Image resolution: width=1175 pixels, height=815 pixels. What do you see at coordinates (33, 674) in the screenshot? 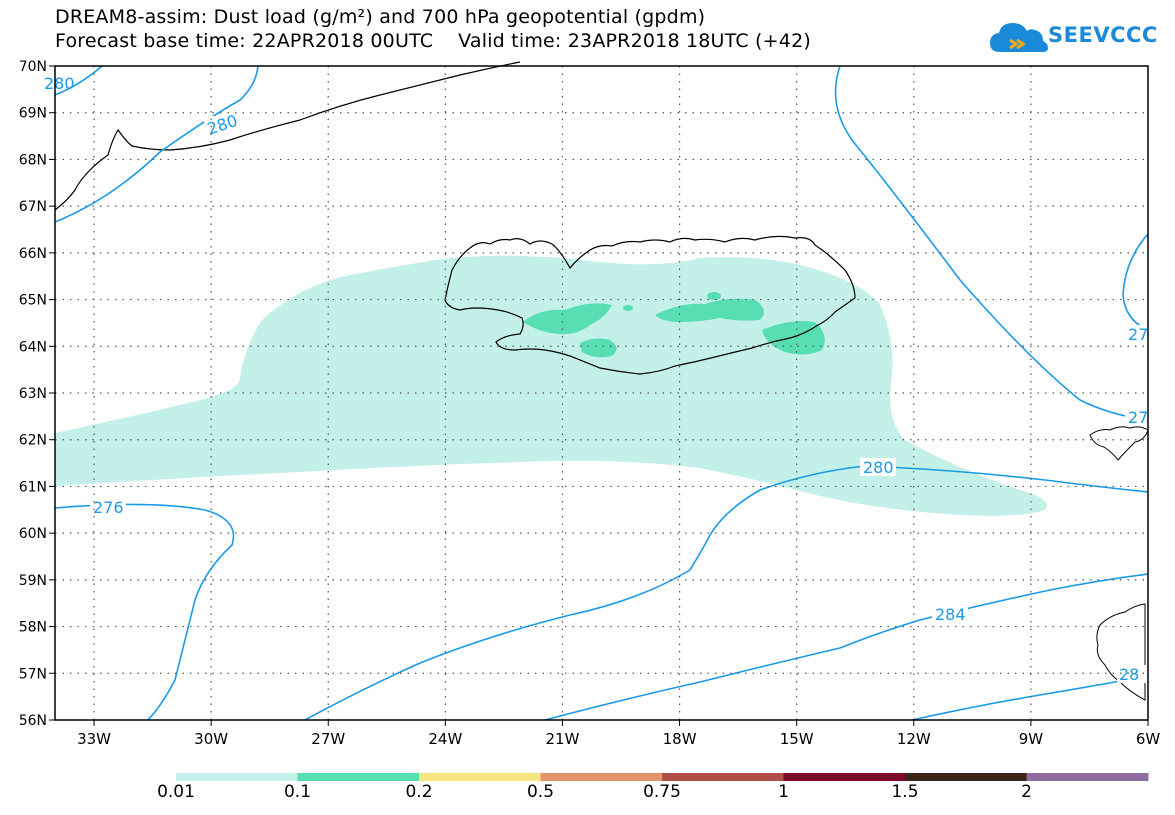
I see `latitude-label: 57N` at bounding box center [33, 674].